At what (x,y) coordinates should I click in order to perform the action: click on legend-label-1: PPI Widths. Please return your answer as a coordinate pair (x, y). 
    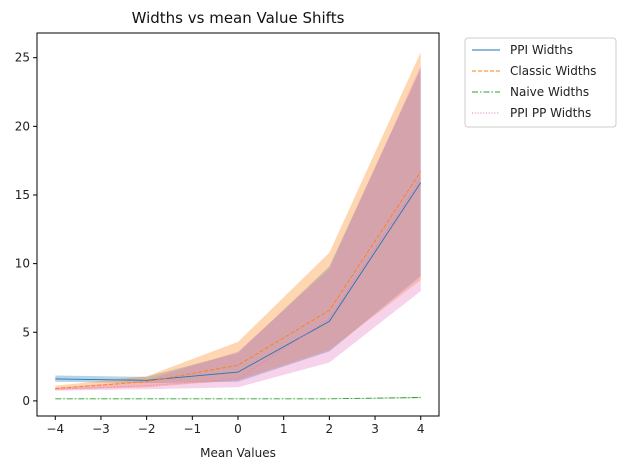
    Looking at the image, I should click on (541, 50).